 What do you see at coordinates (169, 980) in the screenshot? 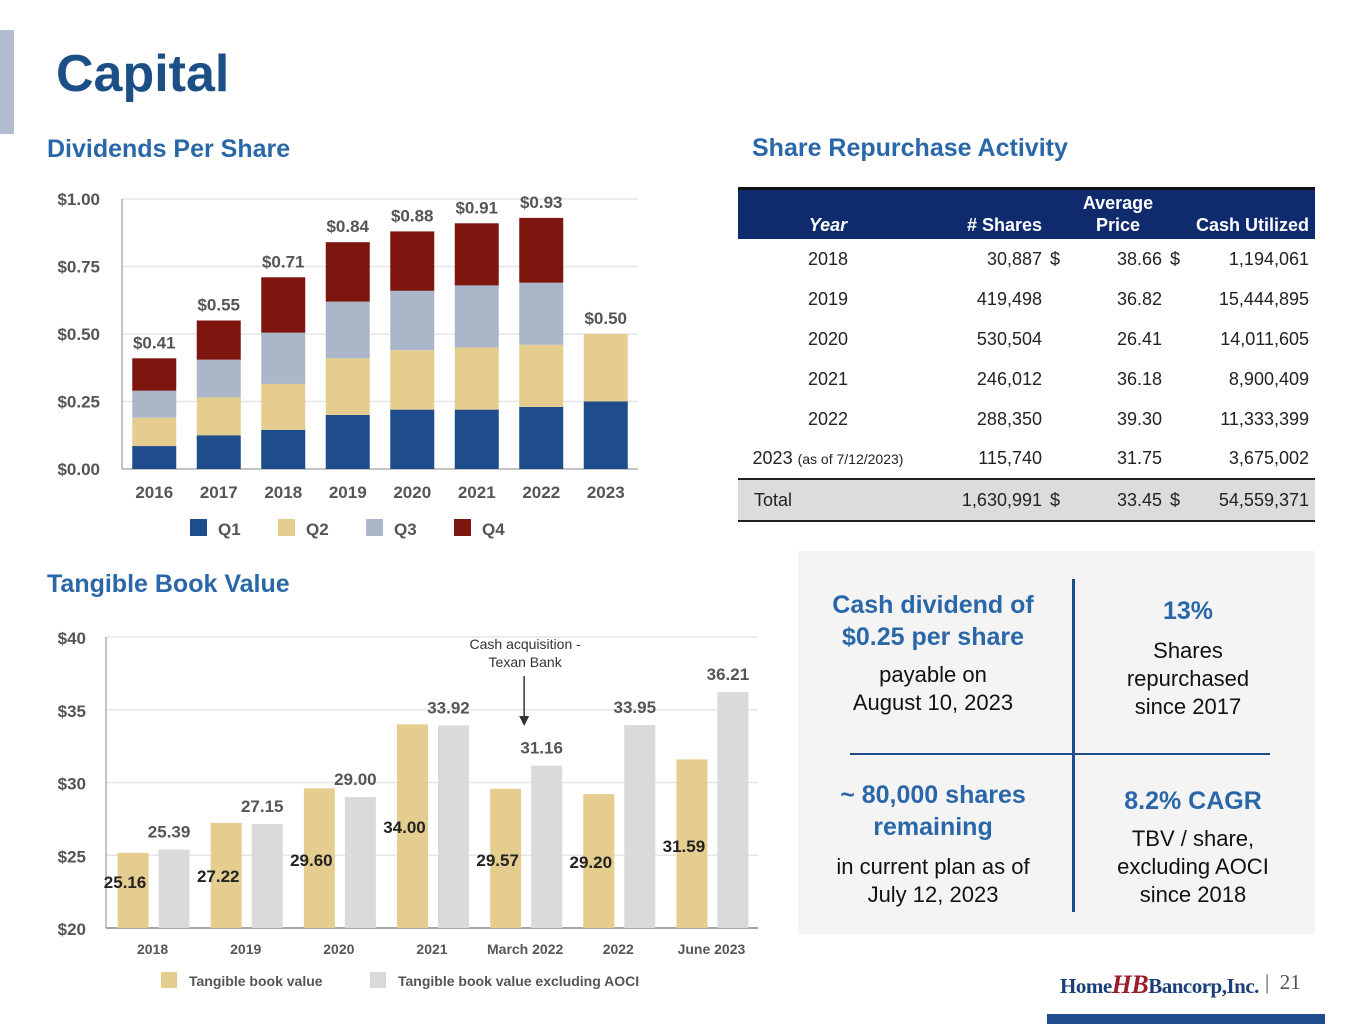
I see `legend-swatch-tbv` at bounding box center [169, 980].